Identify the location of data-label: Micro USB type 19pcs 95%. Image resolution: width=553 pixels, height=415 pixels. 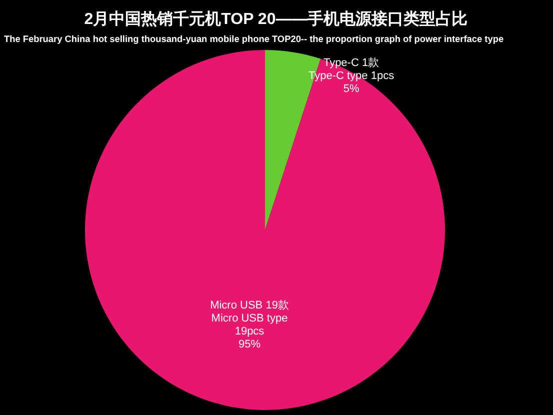
(249, 331).